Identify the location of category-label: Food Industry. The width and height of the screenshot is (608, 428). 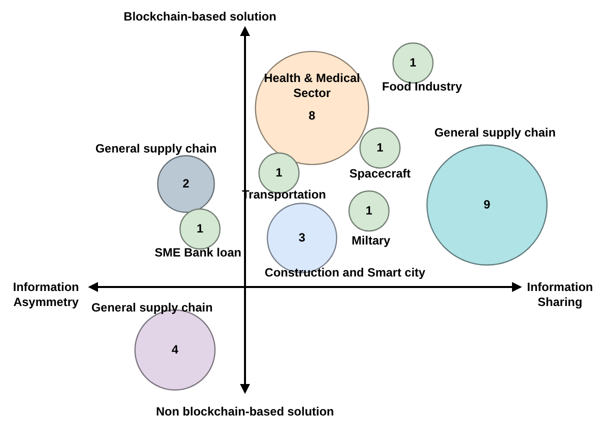
(422, 86).